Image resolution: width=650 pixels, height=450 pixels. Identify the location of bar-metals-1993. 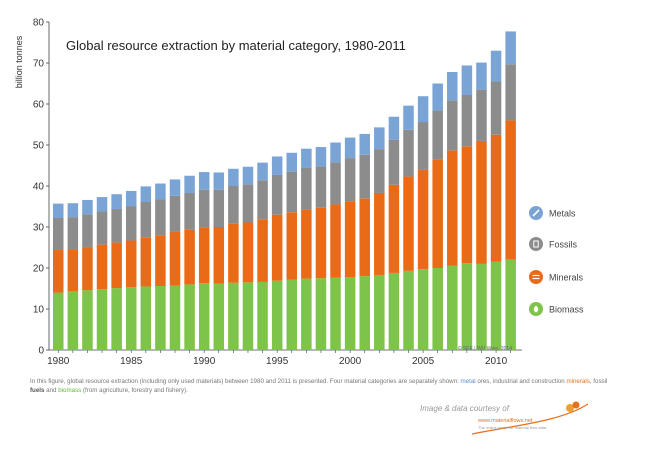
(248, 175).